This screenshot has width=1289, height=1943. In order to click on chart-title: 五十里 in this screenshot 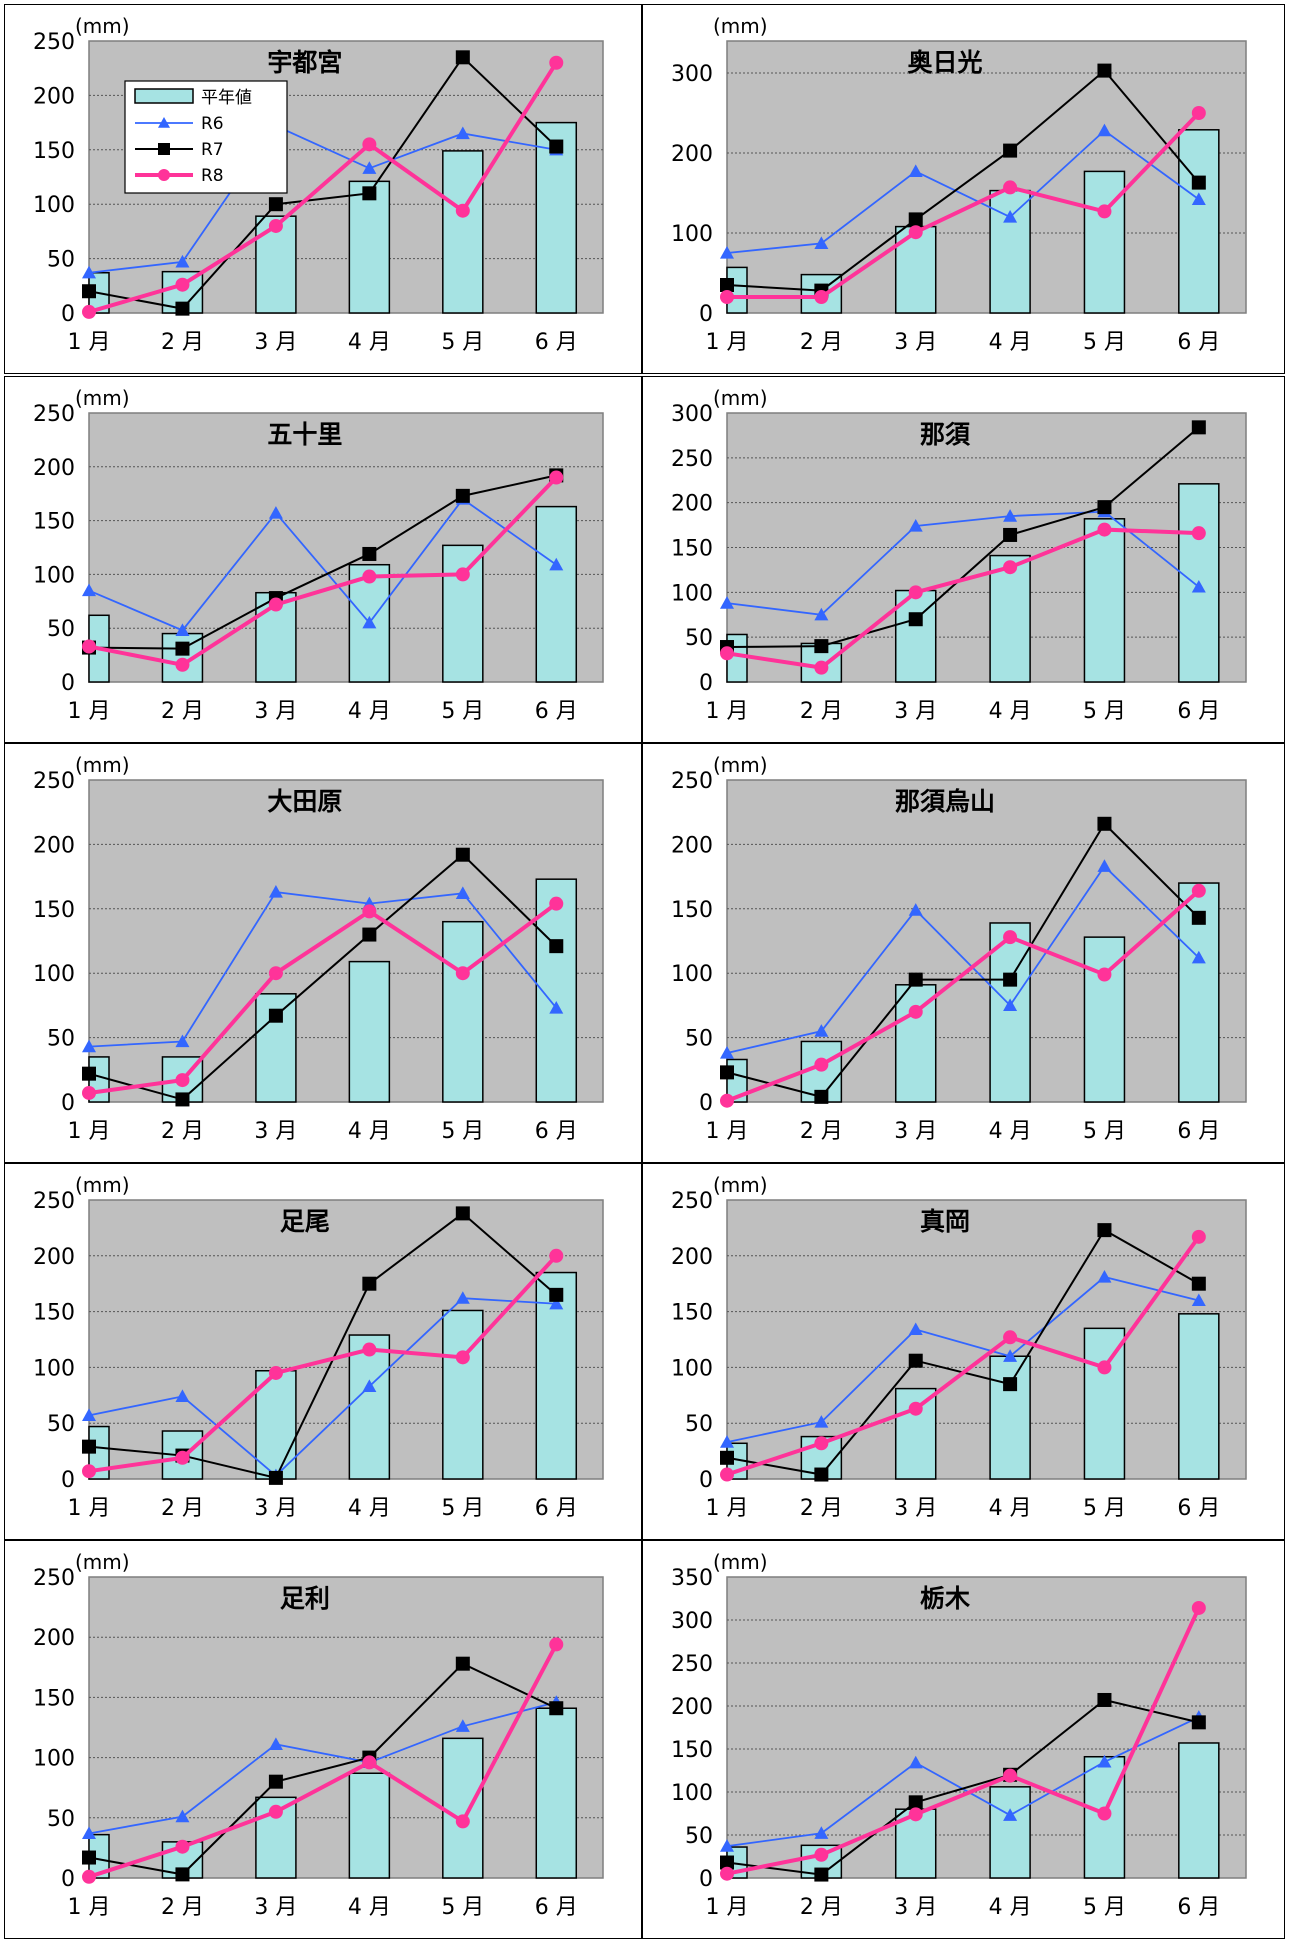, I will do `click(304, 434)`.